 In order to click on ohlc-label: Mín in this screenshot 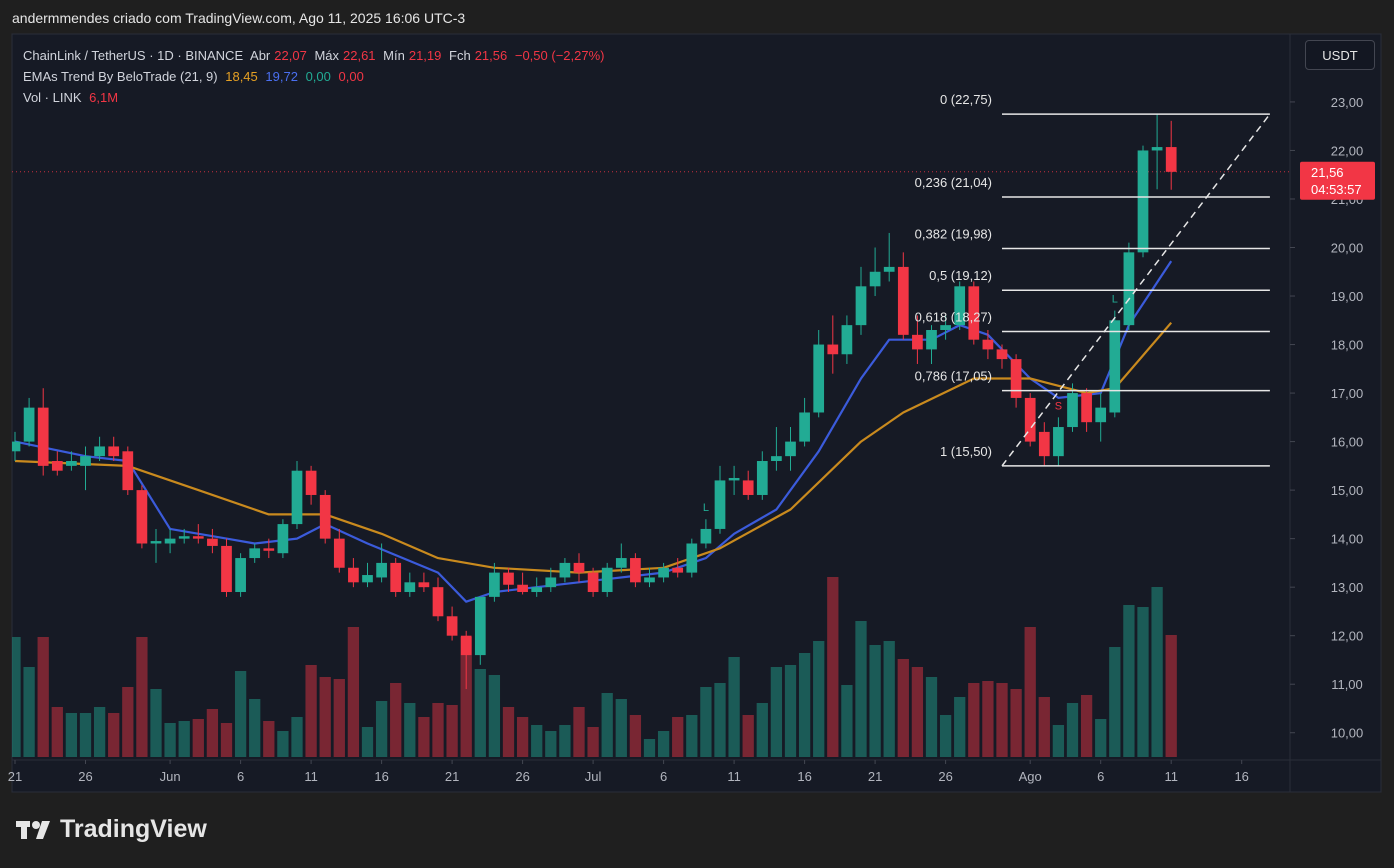, I will do `click(394, 55)`.